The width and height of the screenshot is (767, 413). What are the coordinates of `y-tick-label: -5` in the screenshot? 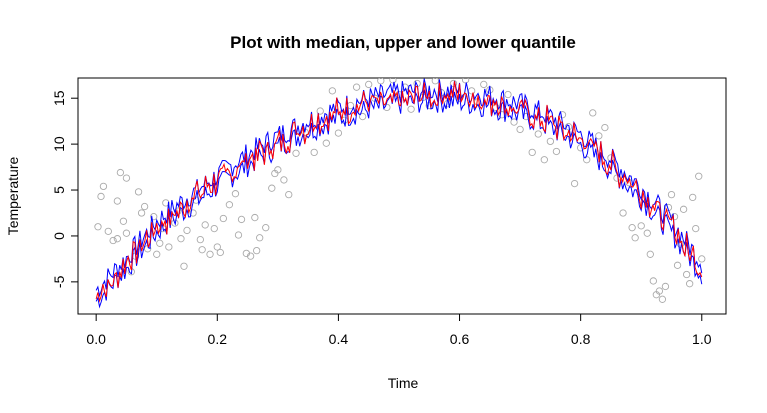 It's located at (59, 281).